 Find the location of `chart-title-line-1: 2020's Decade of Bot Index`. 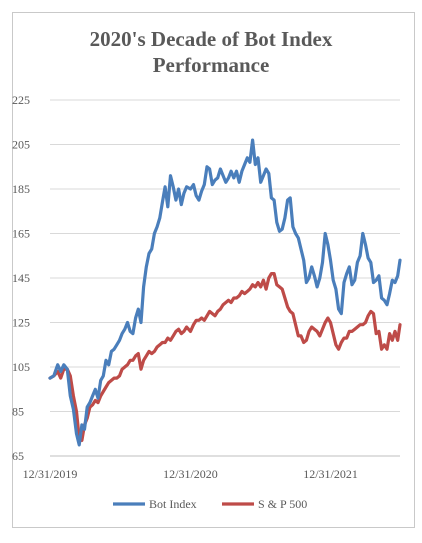

chart-title-line-1: 2020's Decade of Bot Index is located at coordinates (211, 39).